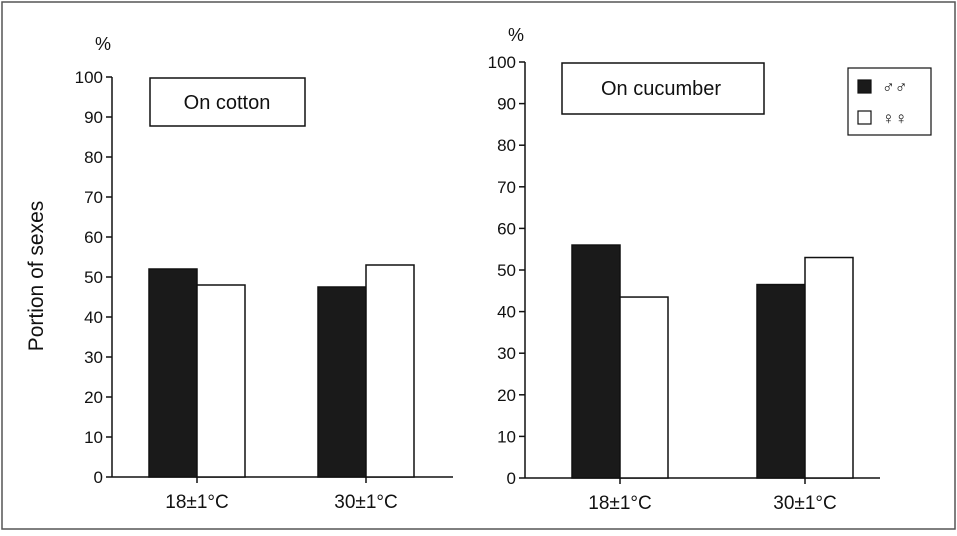 The height and width of the screenshot is (536, 957). I want to click on panel-title: On cucumber, so click(661, 89).